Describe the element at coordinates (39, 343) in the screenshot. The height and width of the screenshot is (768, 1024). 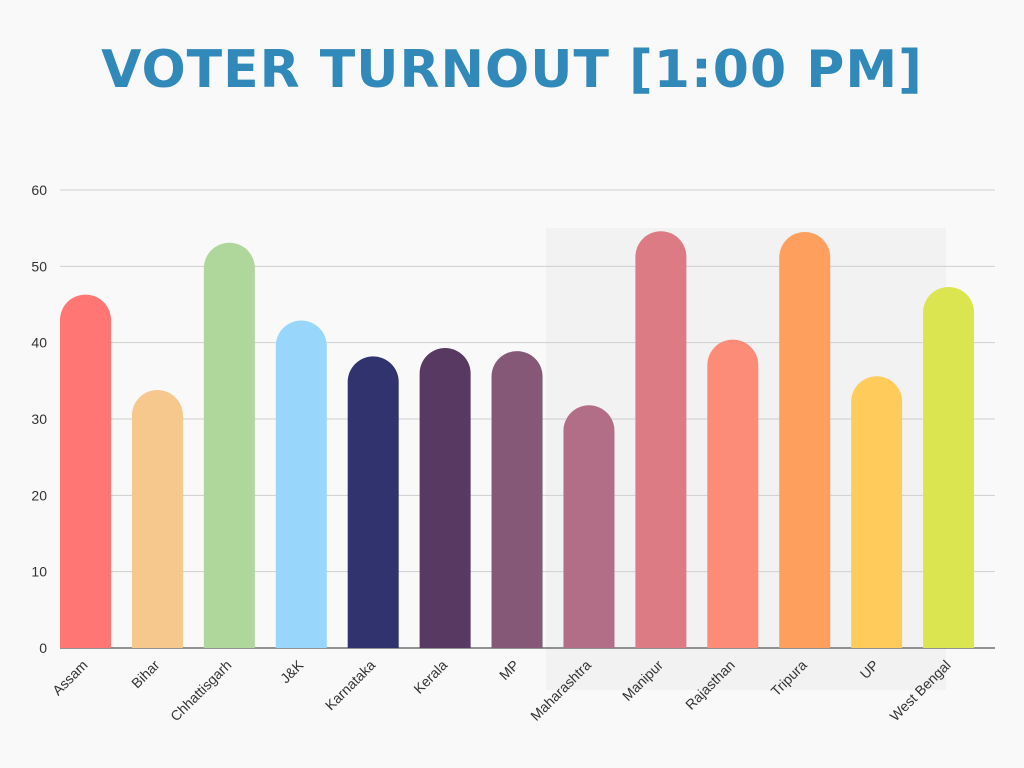
I see `y-tick-label: 40` at that location.